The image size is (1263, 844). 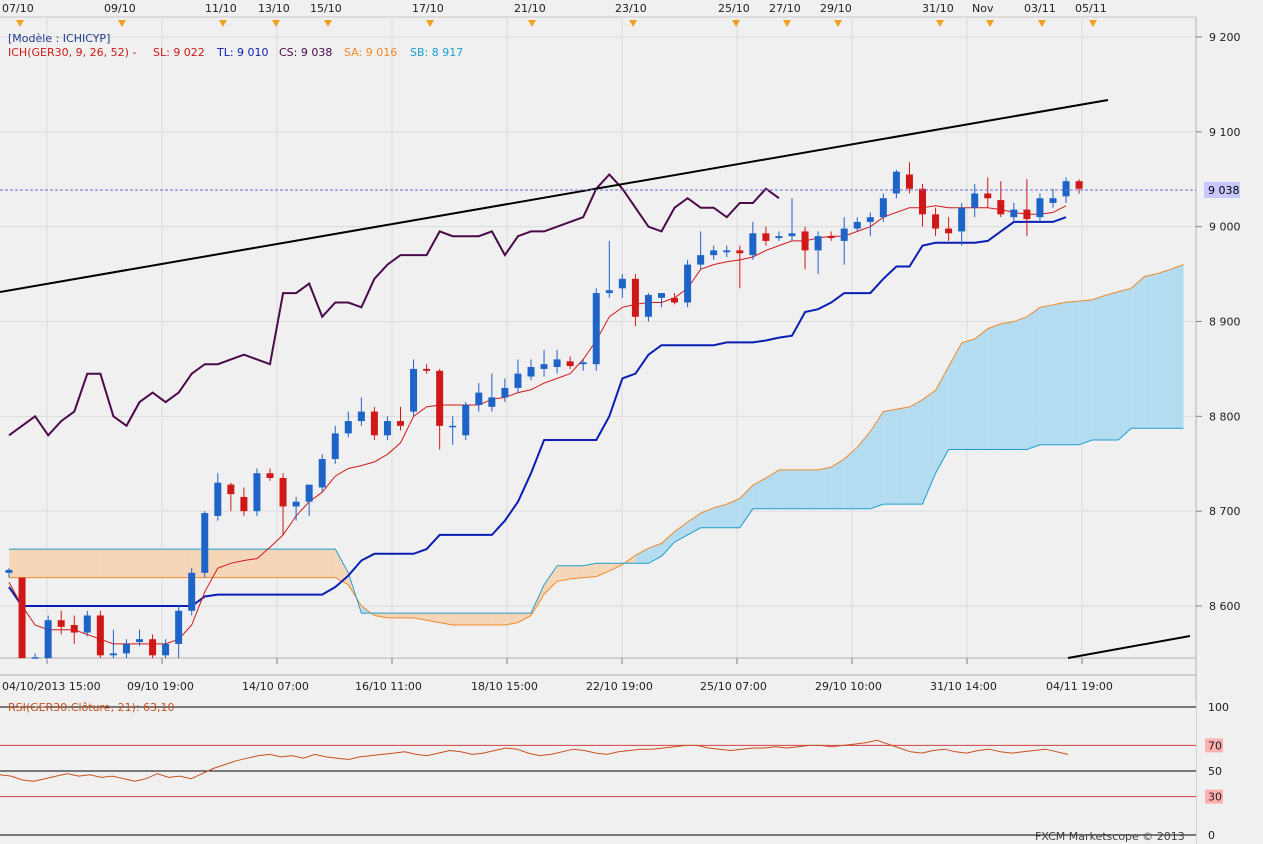 I want to click on lower-trendline, so click(x=1129, y=647).